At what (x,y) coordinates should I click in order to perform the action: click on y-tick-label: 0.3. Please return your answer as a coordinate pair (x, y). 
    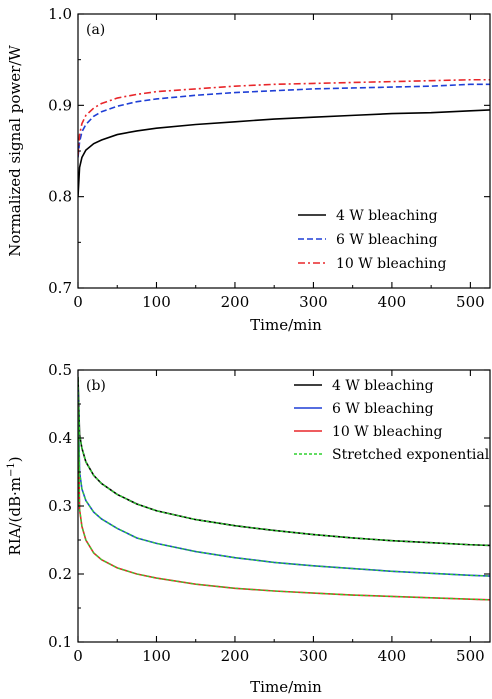
    Looking at the image, I should click on (60, 506).